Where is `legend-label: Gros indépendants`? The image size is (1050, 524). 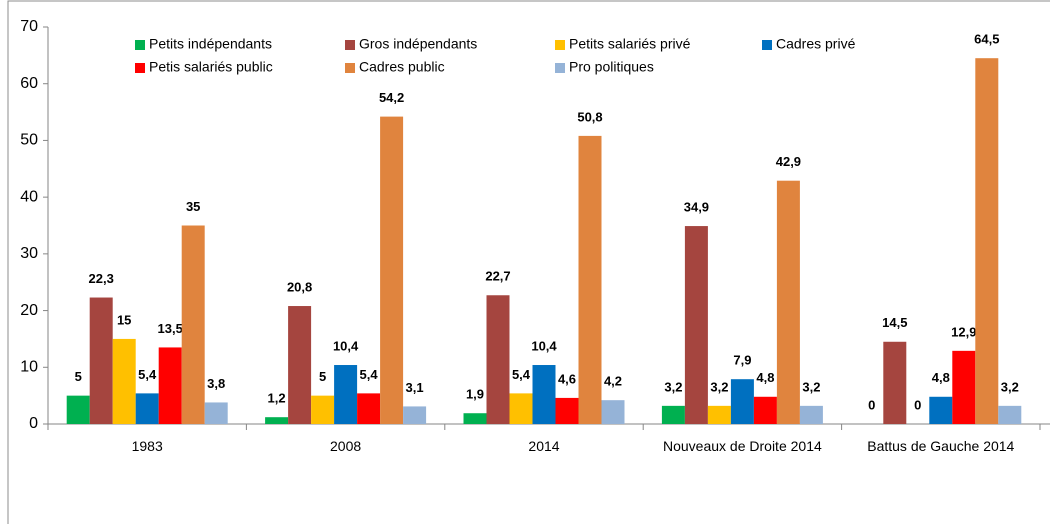 legend-label: Gros indépendants is located at coordinates (418, 44).